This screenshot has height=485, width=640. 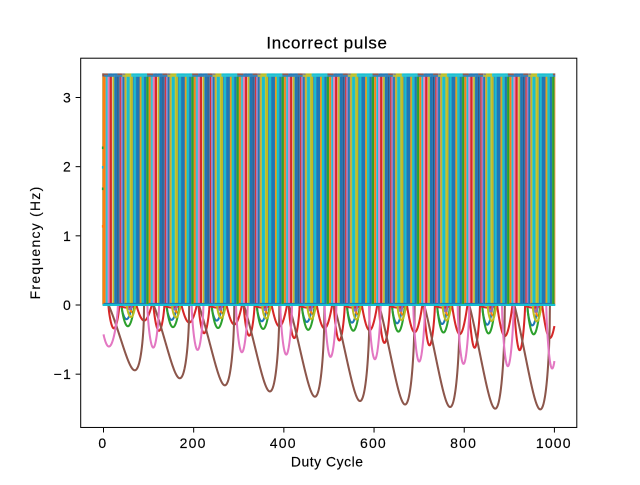 What do you see at coordinates (63, 374) in the screenshot?
I see `svg-text: −1` at bounding box center [63, 374].